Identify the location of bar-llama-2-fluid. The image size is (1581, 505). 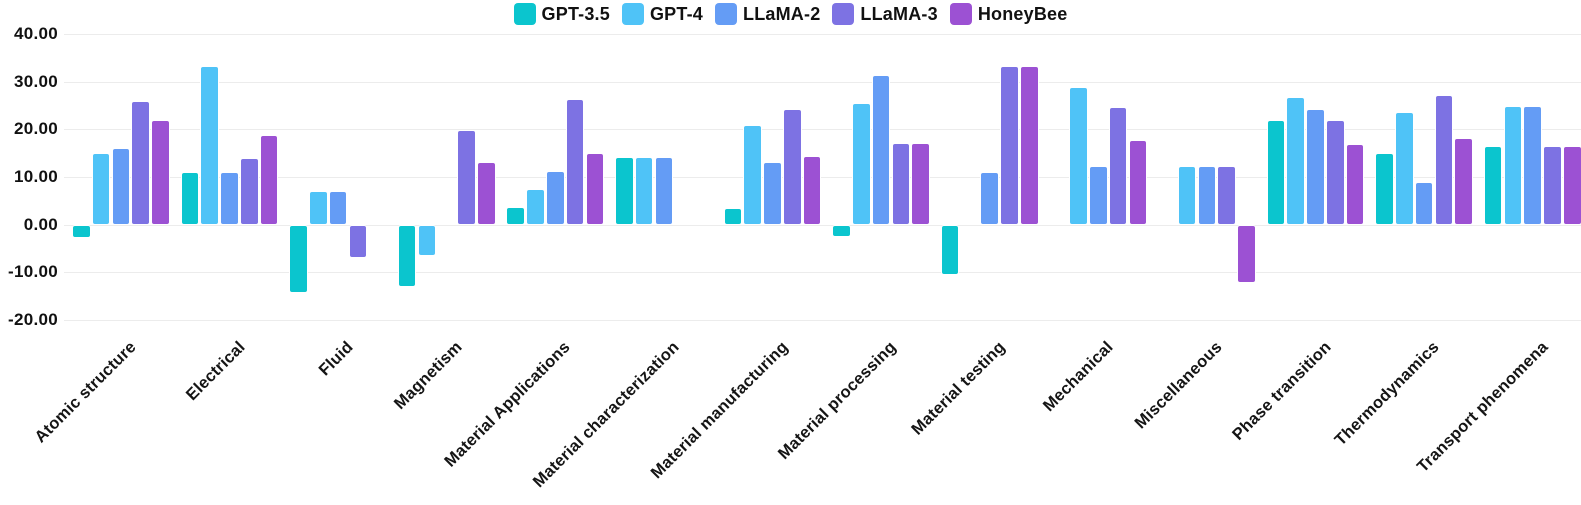
(338, 207).